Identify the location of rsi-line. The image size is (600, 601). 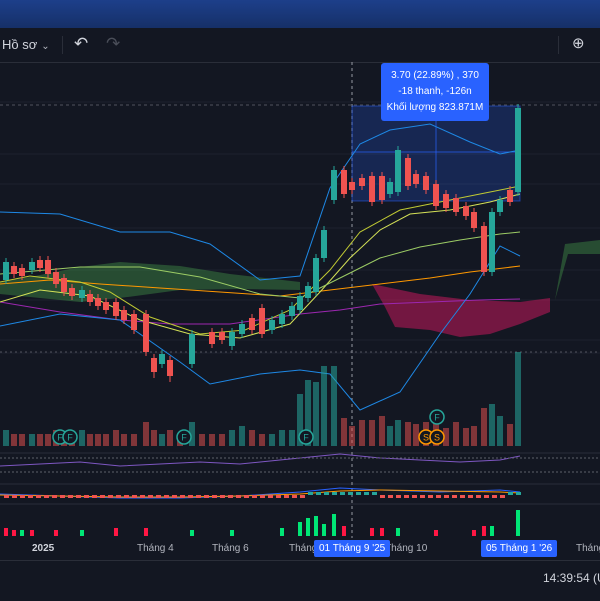
(260, 460).